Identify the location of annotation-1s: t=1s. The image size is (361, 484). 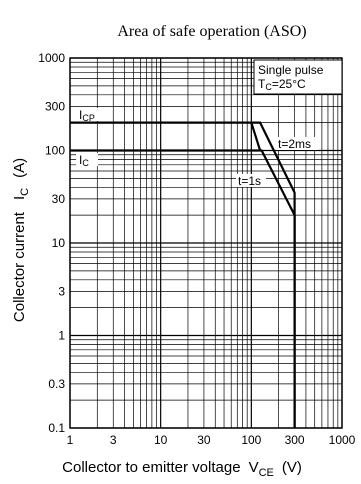
(251, 181).